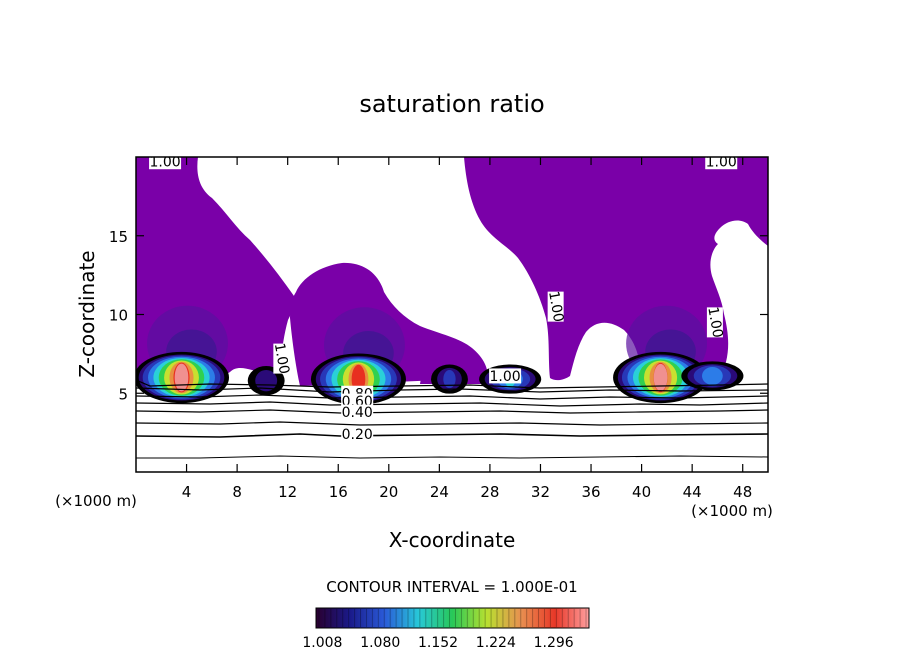  Describe the element at coordinates (338, 492) in the screenshot. I see `x-tick-label: 16` at that location.